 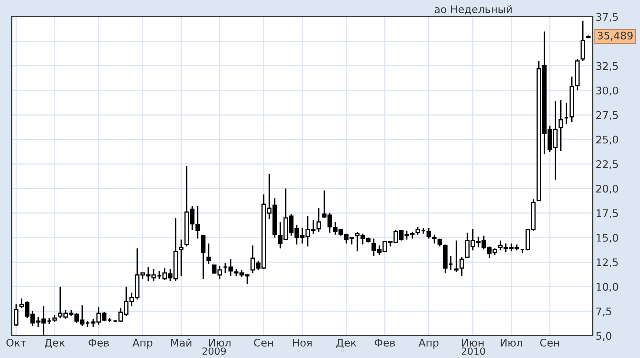 What do you see at coordinates (302, 343) in the screenshot?
I see `x-tick-label: Ноя` at bounding box center [302, 343].